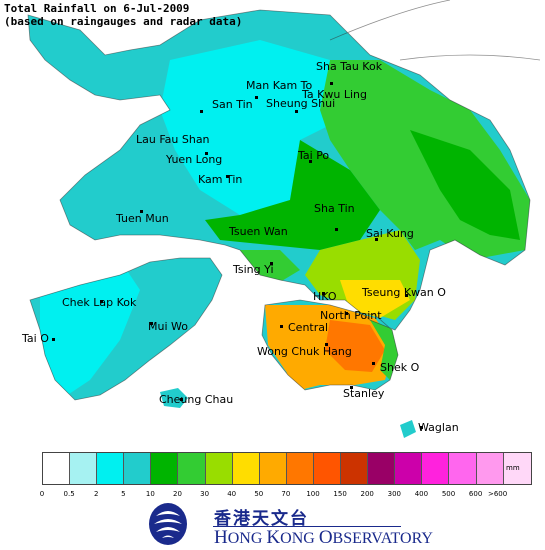  What do you see at coordinates (286, 494) in the screenshot?
I see `legend-tick-9: 70` at bounding box center [286, 494].